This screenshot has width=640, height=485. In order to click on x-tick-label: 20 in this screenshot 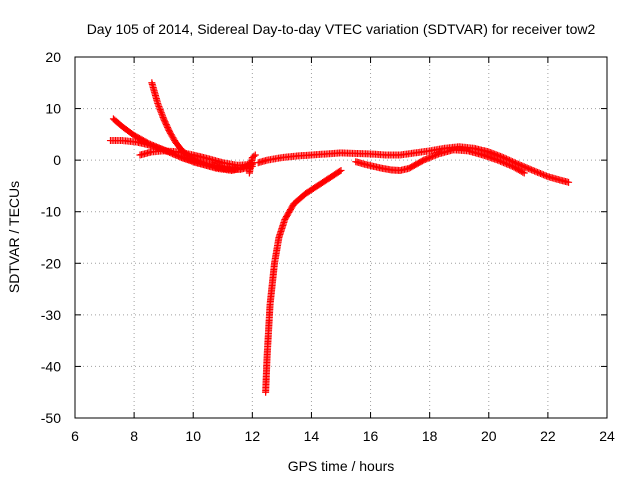, I will do `click(489, 436)`.